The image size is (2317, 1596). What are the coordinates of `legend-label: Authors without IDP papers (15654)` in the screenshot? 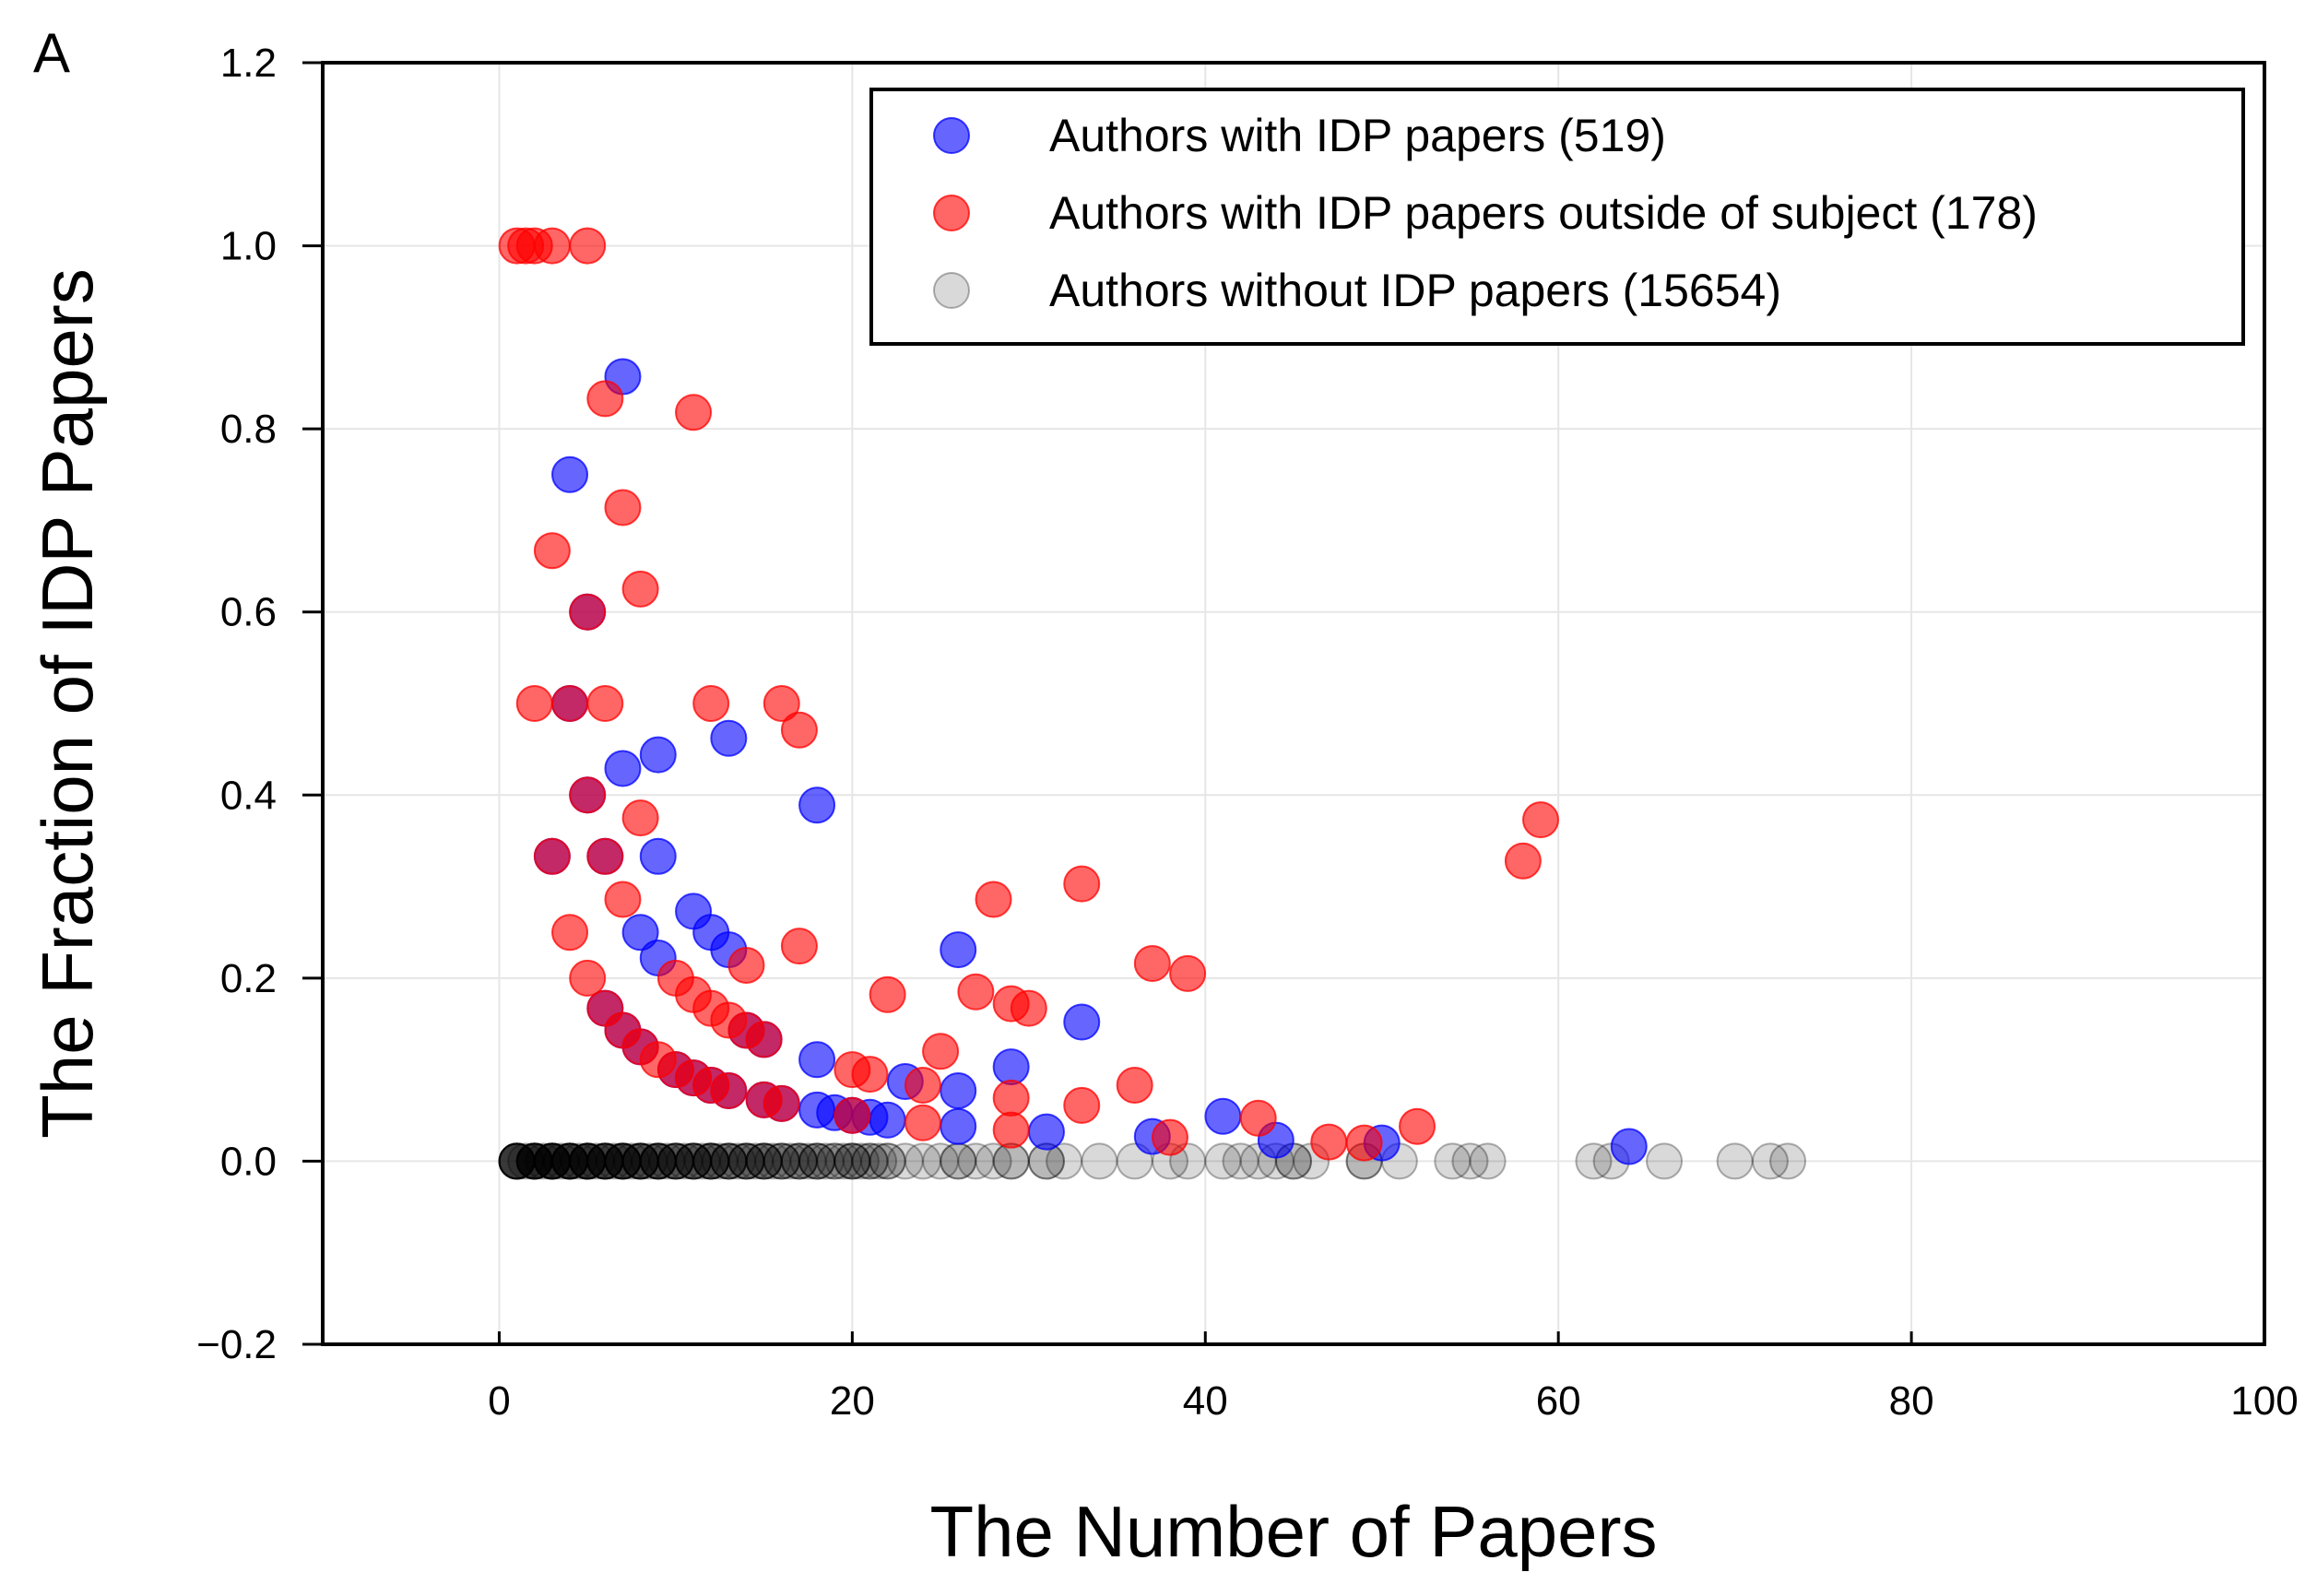 It's located at (1415, 290).